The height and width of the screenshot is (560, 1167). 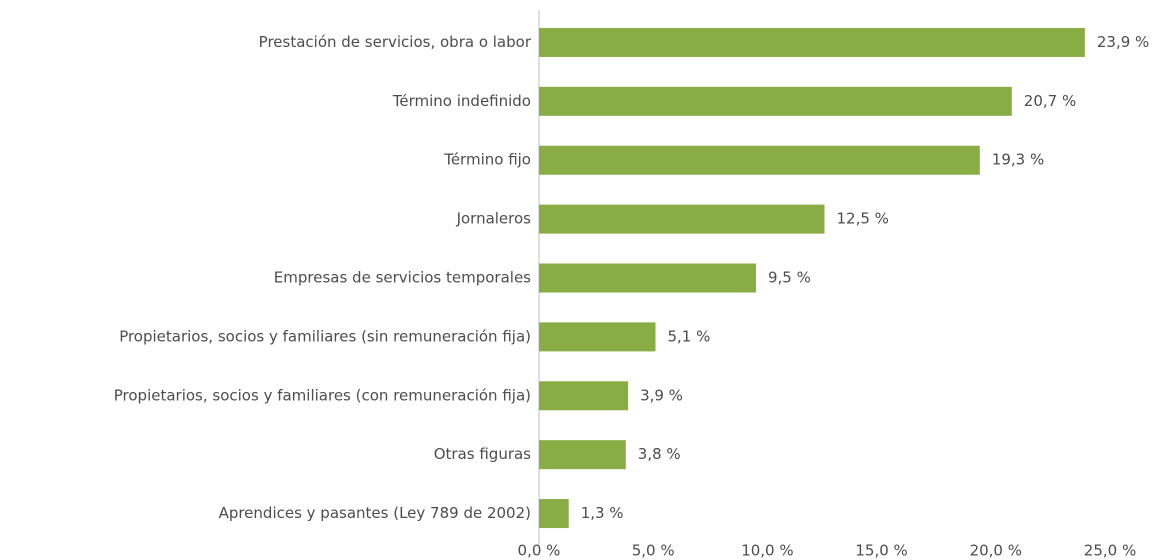 What do you see at coordinates (482, 454) in the screenshot?
I see `y-tick-label: Otras figuras` at bounding box center [482, 454].